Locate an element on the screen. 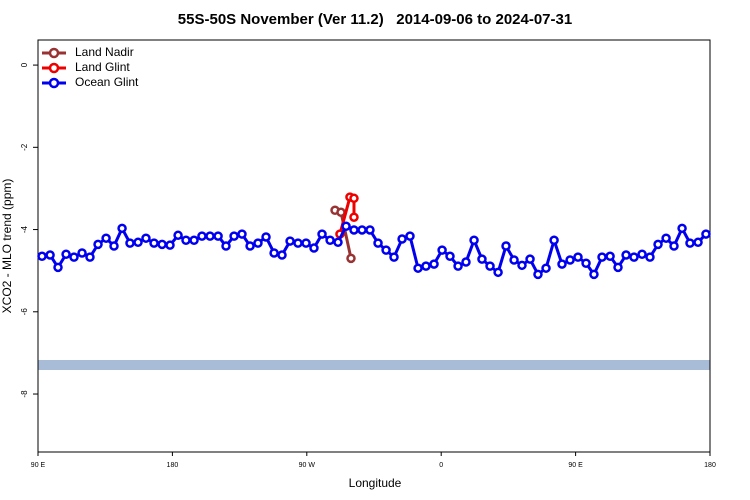 The width and height of the screenshot is (750, 500). y-tick-label: -6 is located at coordinates (24, 312).